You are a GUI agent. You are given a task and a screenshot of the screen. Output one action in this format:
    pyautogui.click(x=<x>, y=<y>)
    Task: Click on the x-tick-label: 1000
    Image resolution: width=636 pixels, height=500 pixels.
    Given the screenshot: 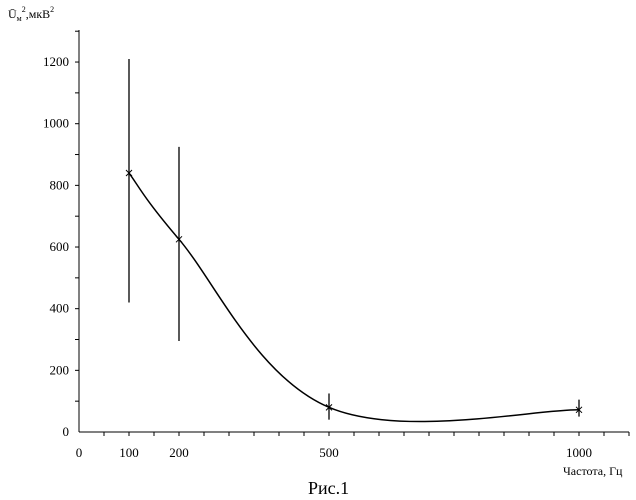 What is the action you would take?
    pyautogui.click(x=579, y=452)
    